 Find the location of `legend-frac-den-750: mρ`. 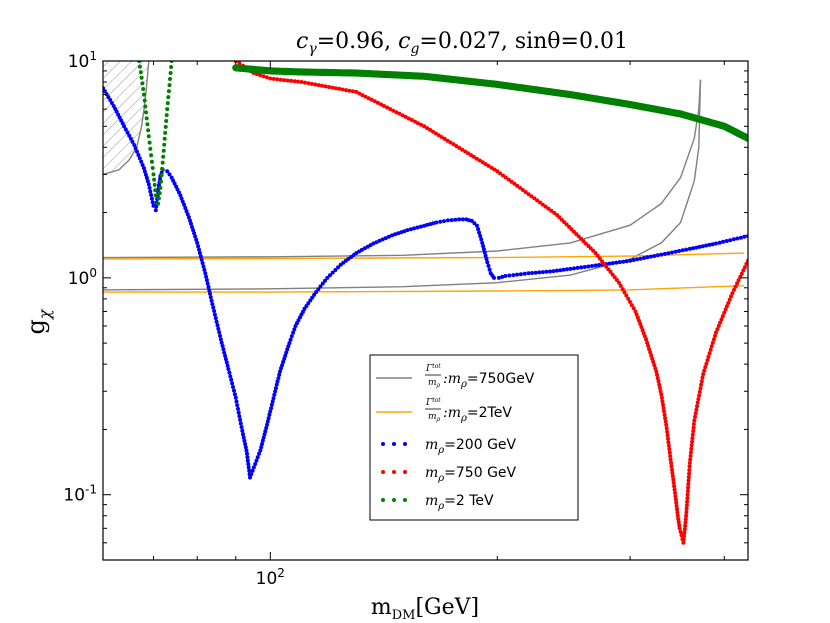

legend-frac-den-750: mρ is located at coordinates (434, 383).